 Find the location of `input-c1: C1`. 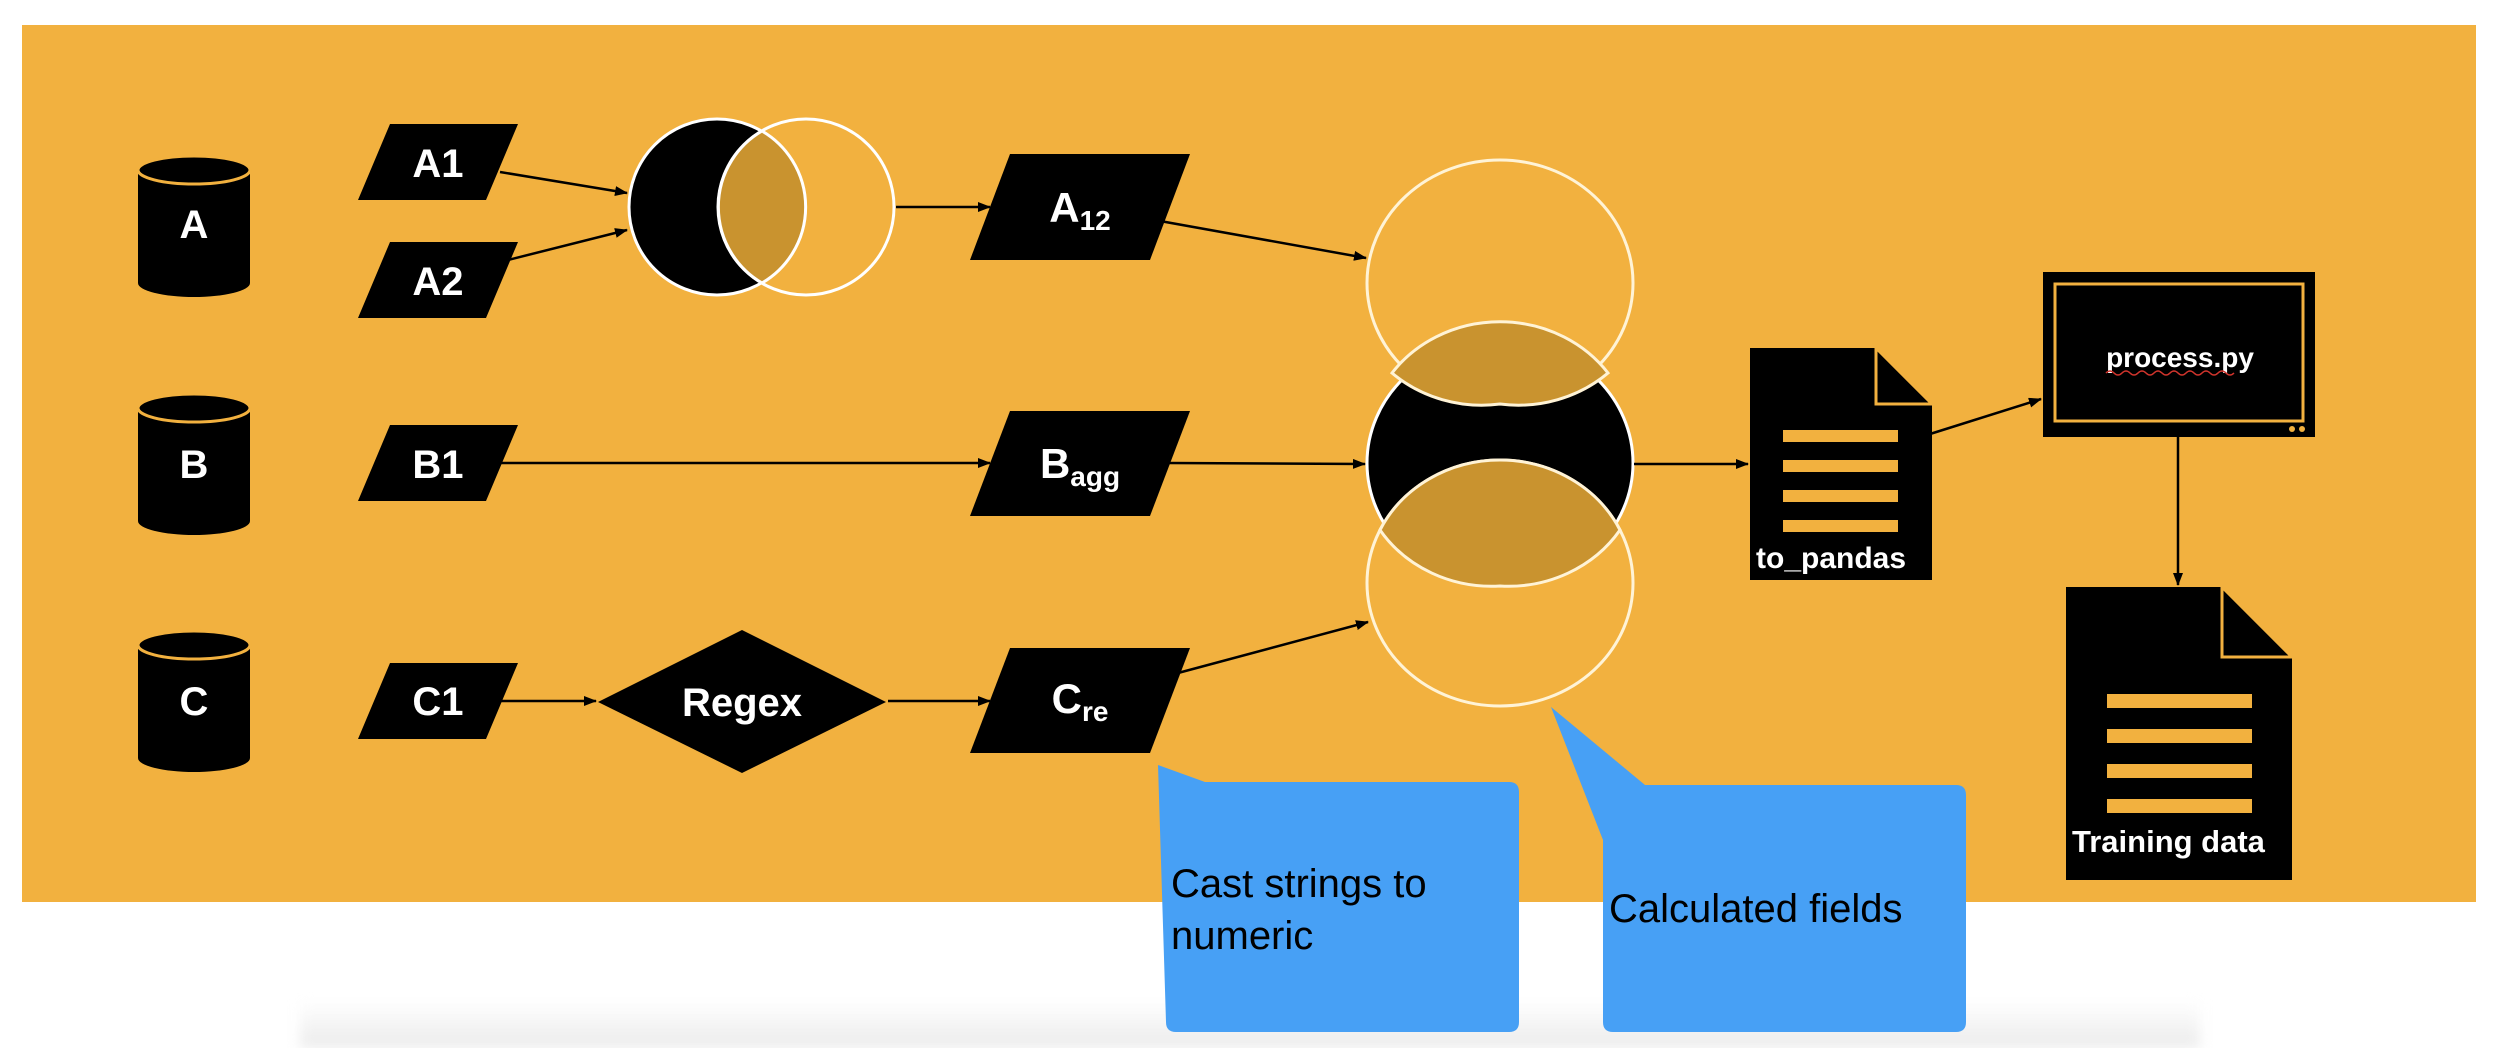

input-c1: C1 is located at coordinates (438, 701).